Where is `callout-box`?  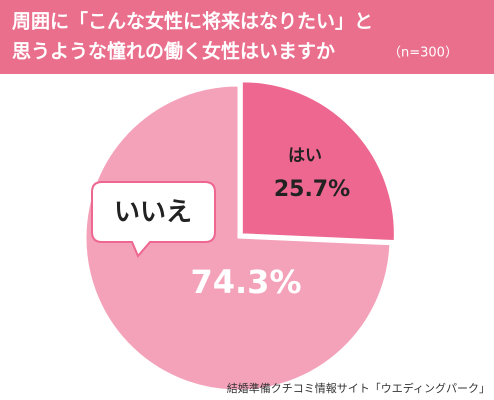
callout-box is located at coordinates (153, 219).